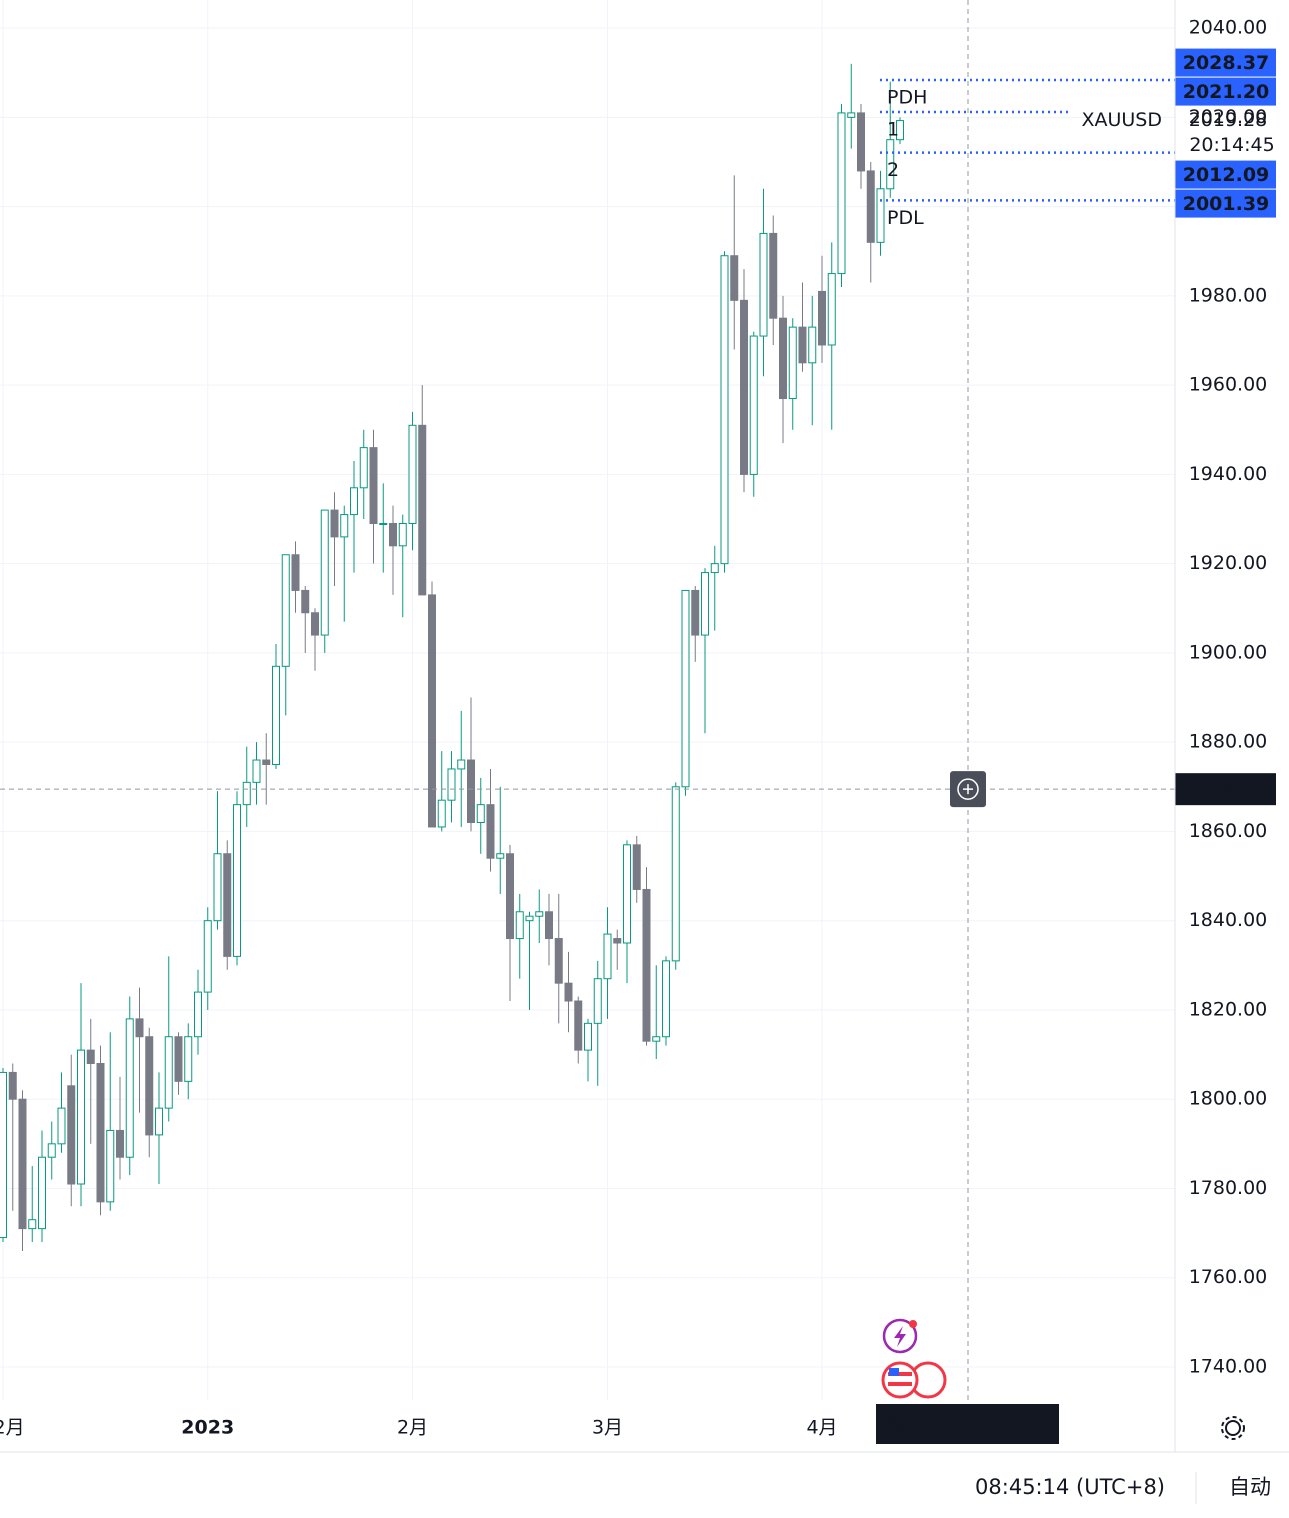  Describe the element at coordinates (12, 1428) in the screenshot. I see `x-tick-label: 12月` at that location.